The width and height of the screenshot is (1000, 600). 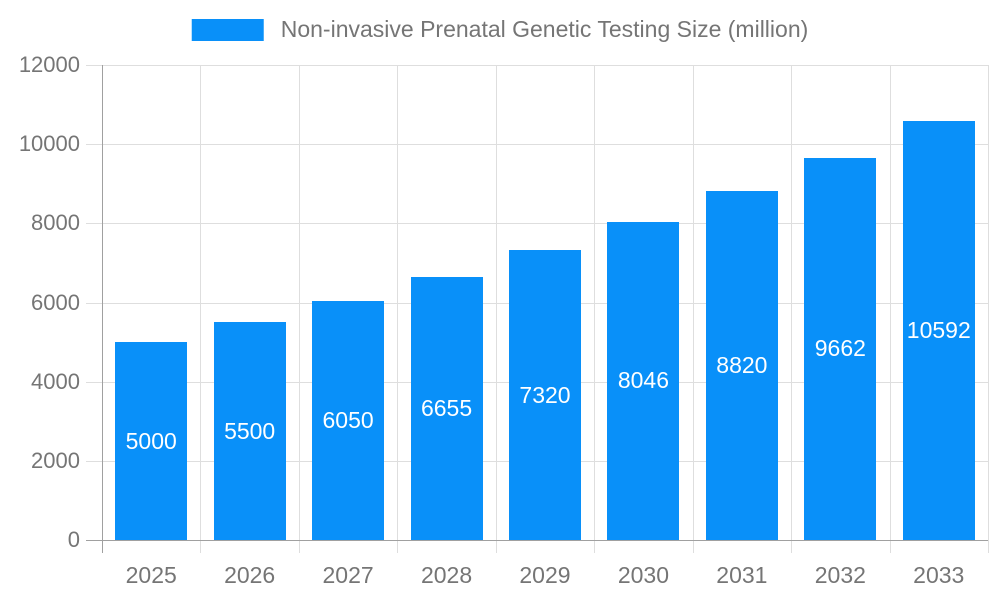 I want to click on y-tick-label: 8000, so click(x=55, y=223).